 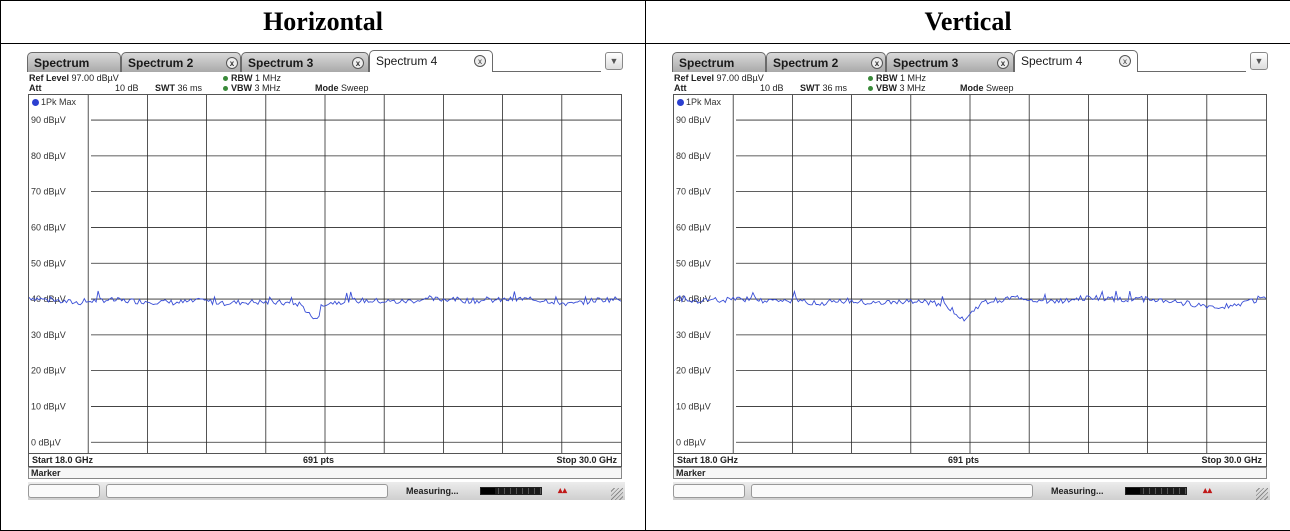 What do you see at coordinates (680, 88) in the screenshot?
I see `att-label: Att` at bounding box center [680, 88].